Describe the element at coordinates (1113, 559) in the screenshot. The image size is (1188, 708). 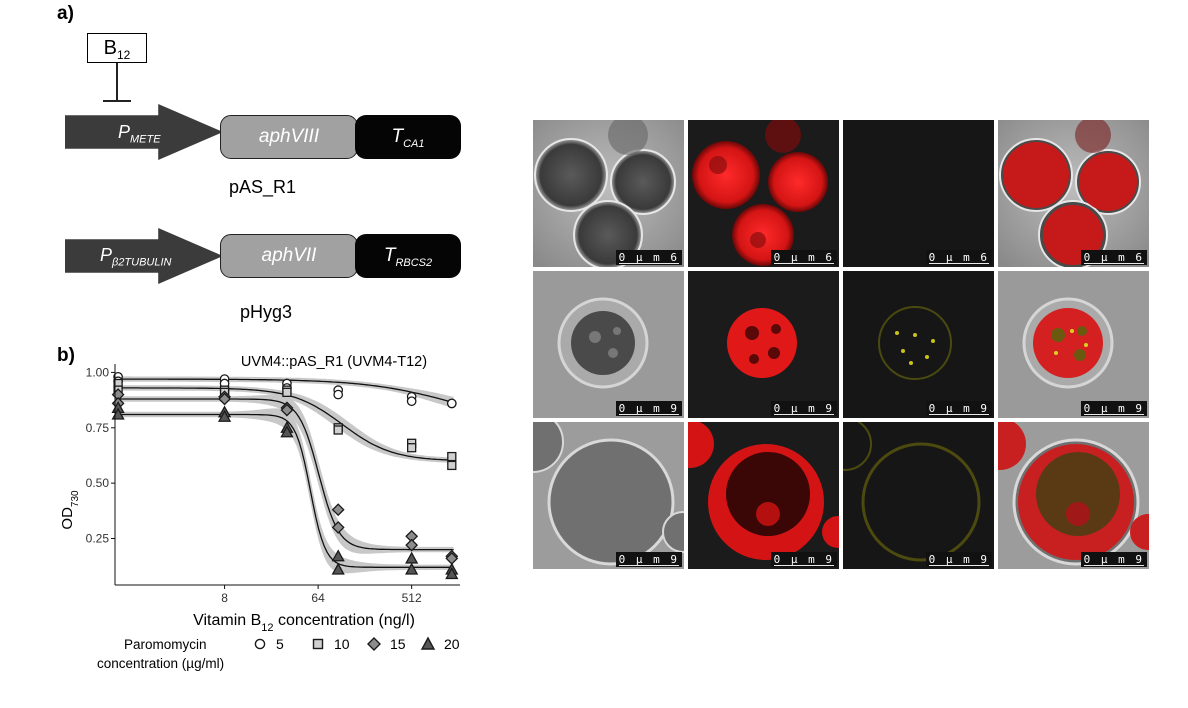
I see `scale-bar-r3c4: 0 µ m 9` at that location.